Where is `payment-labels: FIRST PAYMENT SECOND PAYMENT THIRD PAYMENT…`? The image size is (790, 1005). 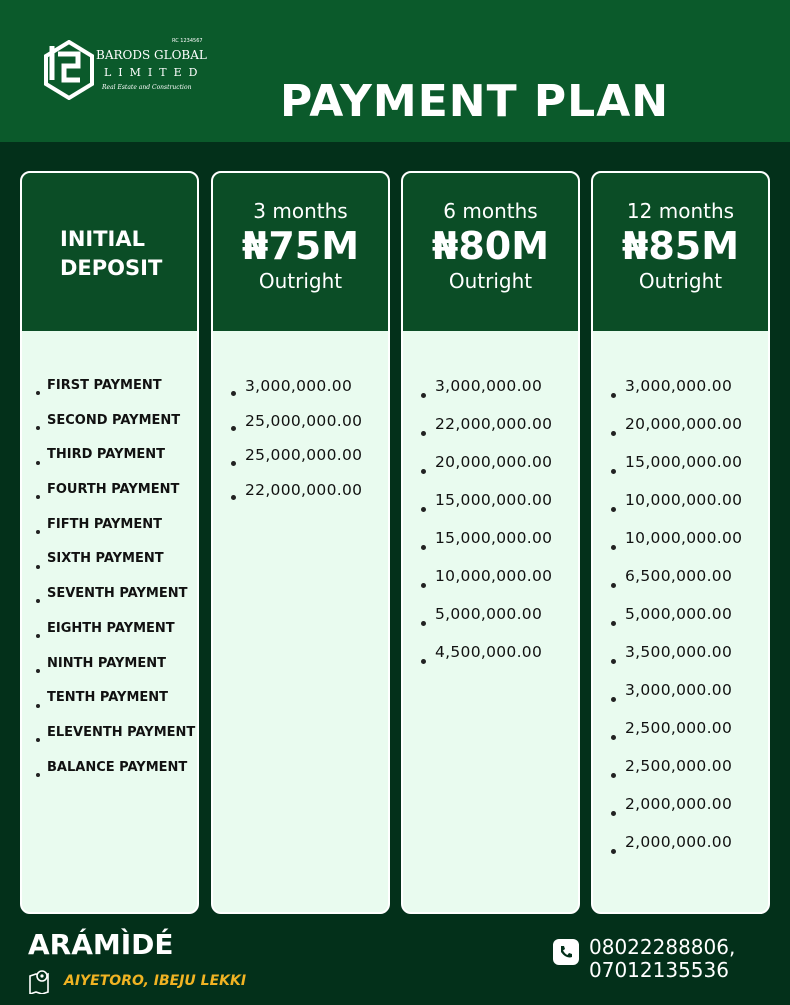
payment-labels: FIRST PAYMENT SECOND PAYMENT THIRD PAYMENT… is located at coordinates (115, 584).